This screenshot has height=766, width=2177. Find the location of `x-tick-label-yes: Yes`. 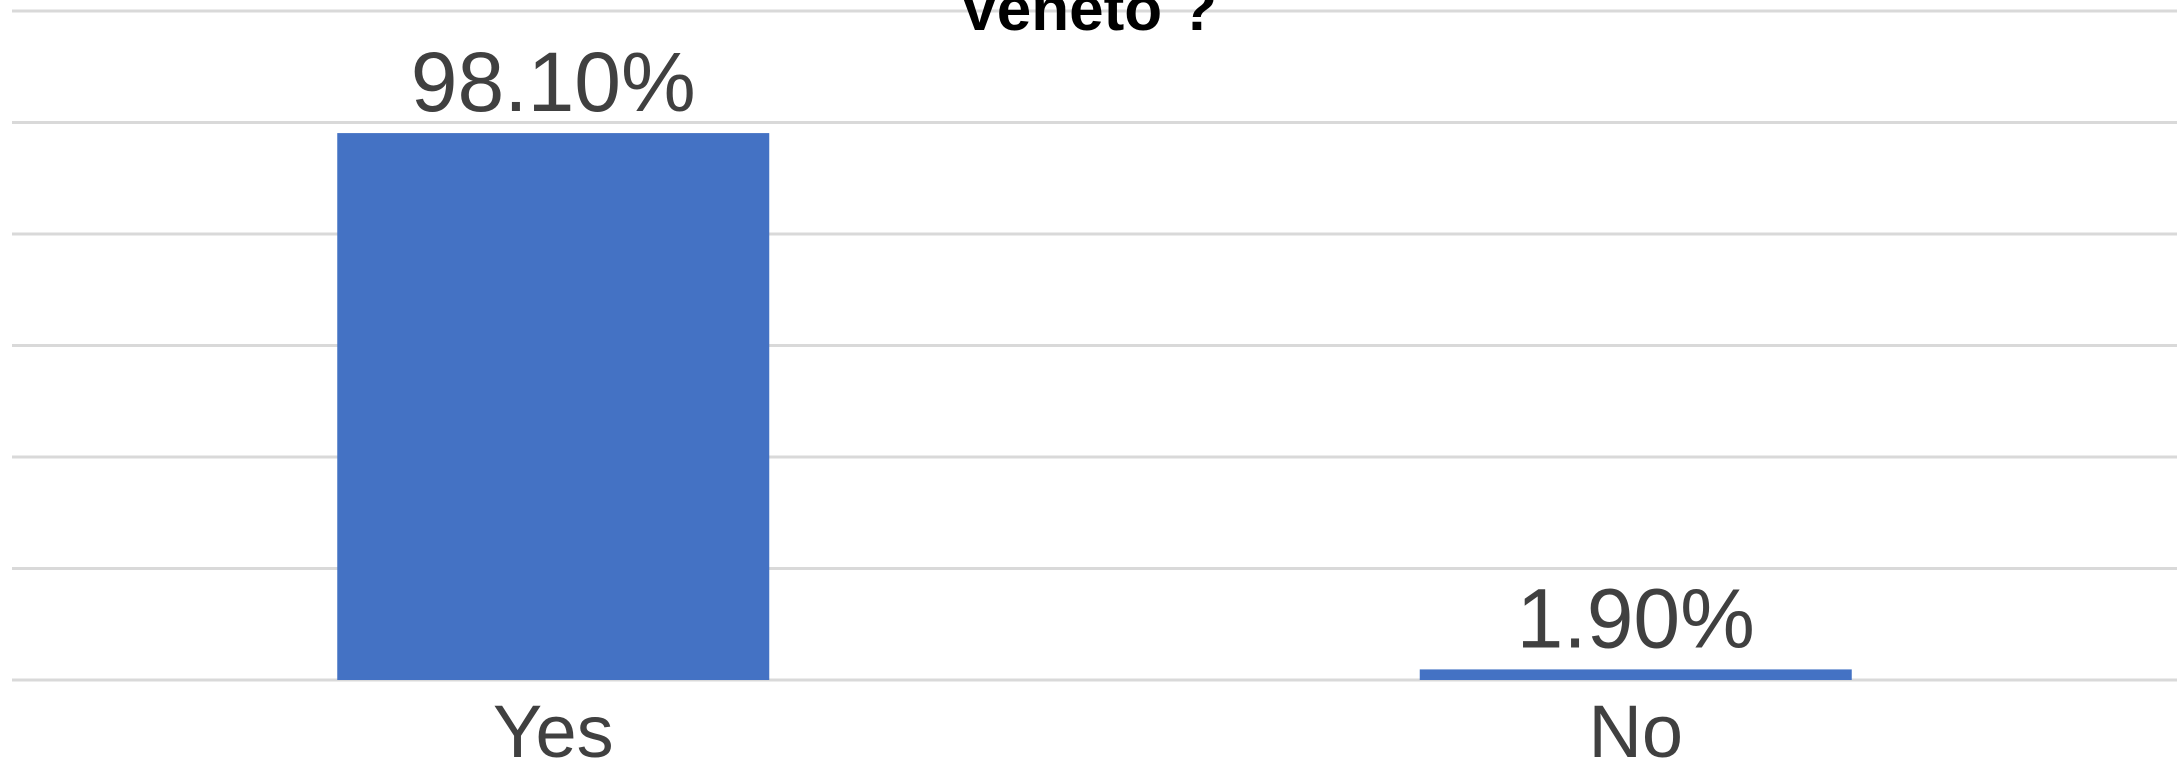

x-tick-label-yes: Yes is located at coordinates (553, 728).